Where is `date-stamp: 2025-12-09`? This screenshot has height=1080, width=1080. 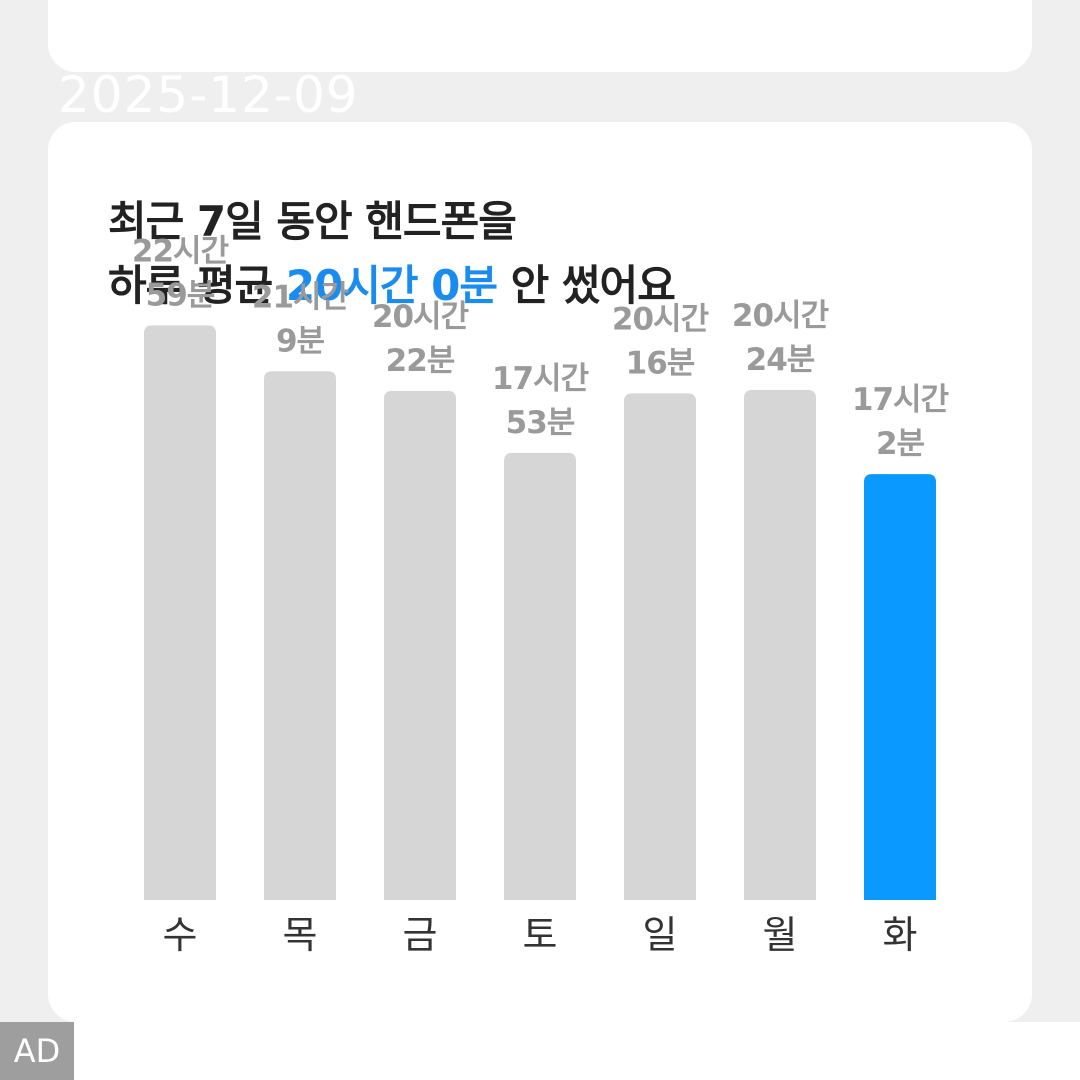 date-stamp: 2025-12-09 is located at coordinates (208, 95).